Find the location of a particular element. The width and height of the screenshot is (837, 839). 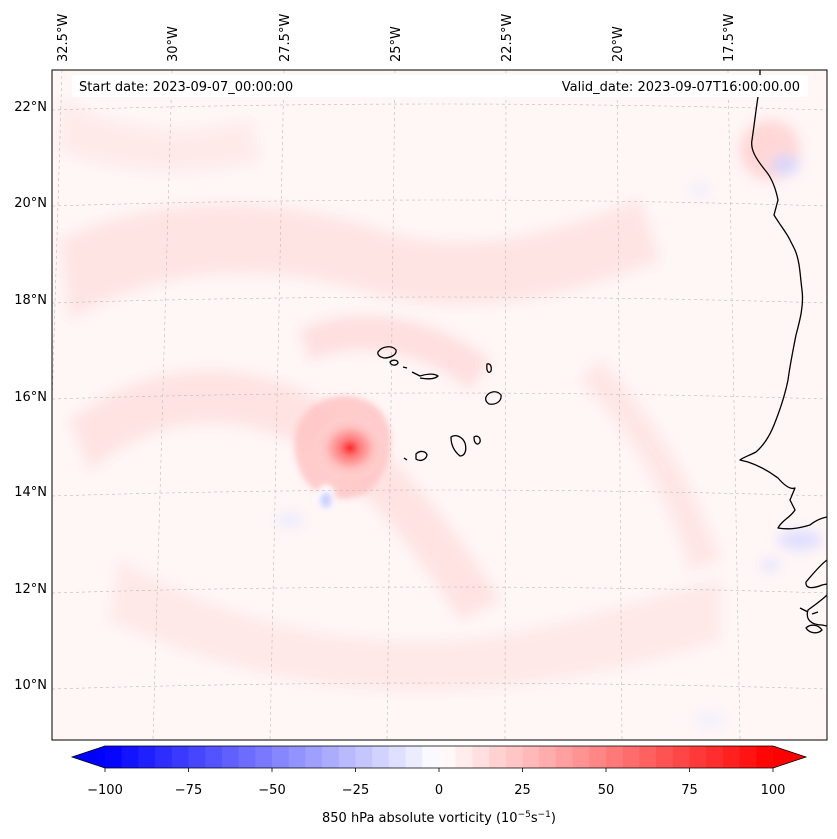

lat-label: 20°N is located at coordinates (30, 203).